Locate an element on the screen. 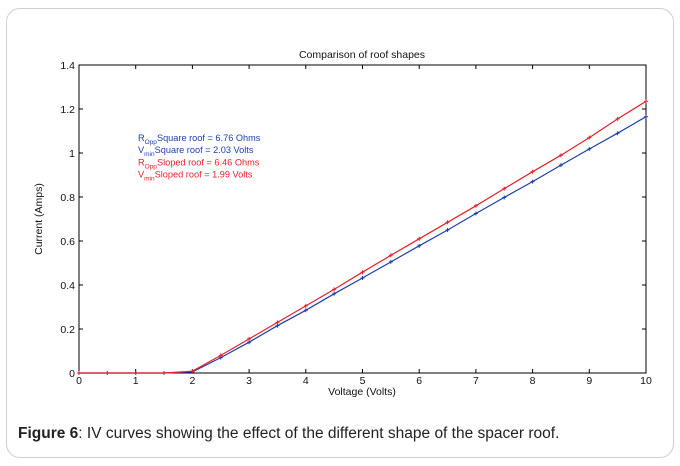 The width and height of the screenshot is (680, 466). x-tick-label: 10 is located at coordinates (646, 381).